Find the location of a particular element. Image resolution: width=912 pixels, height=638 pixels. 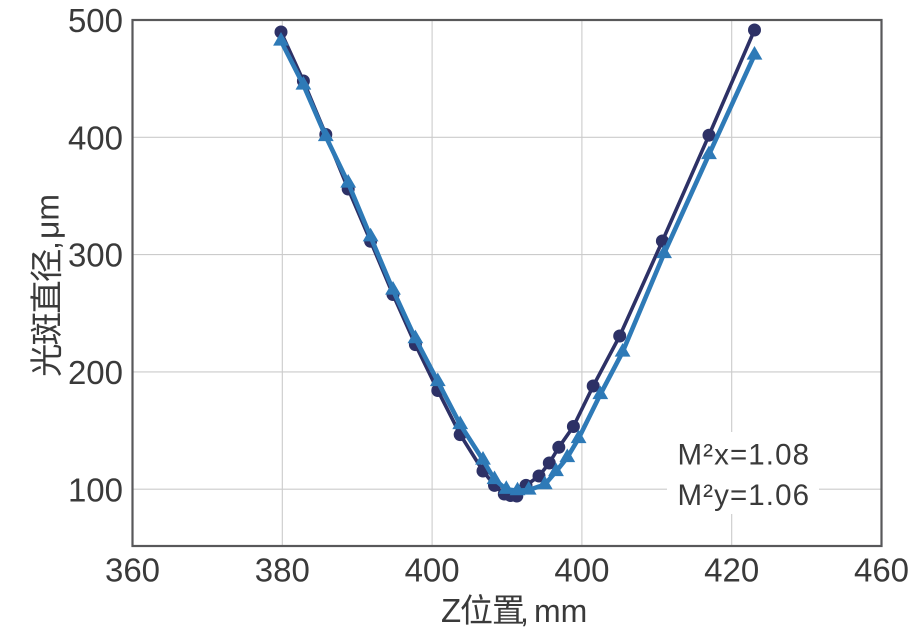

svg-text: 100 is located at coordinates (95, 489).